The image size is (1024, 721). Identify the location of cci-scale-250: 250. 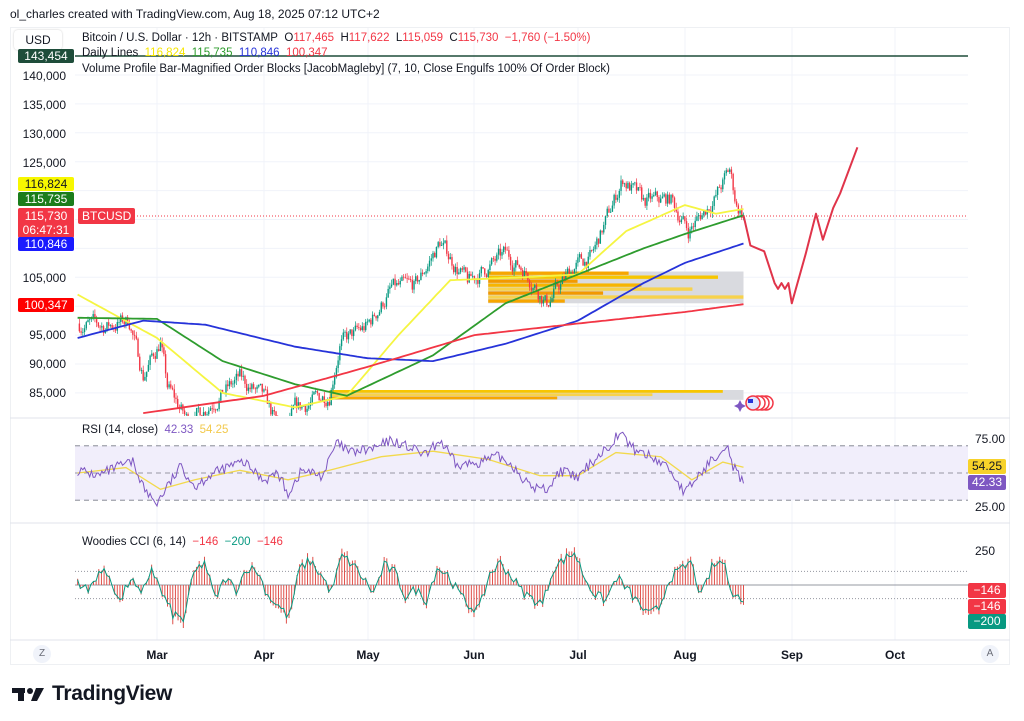
(985, 551).